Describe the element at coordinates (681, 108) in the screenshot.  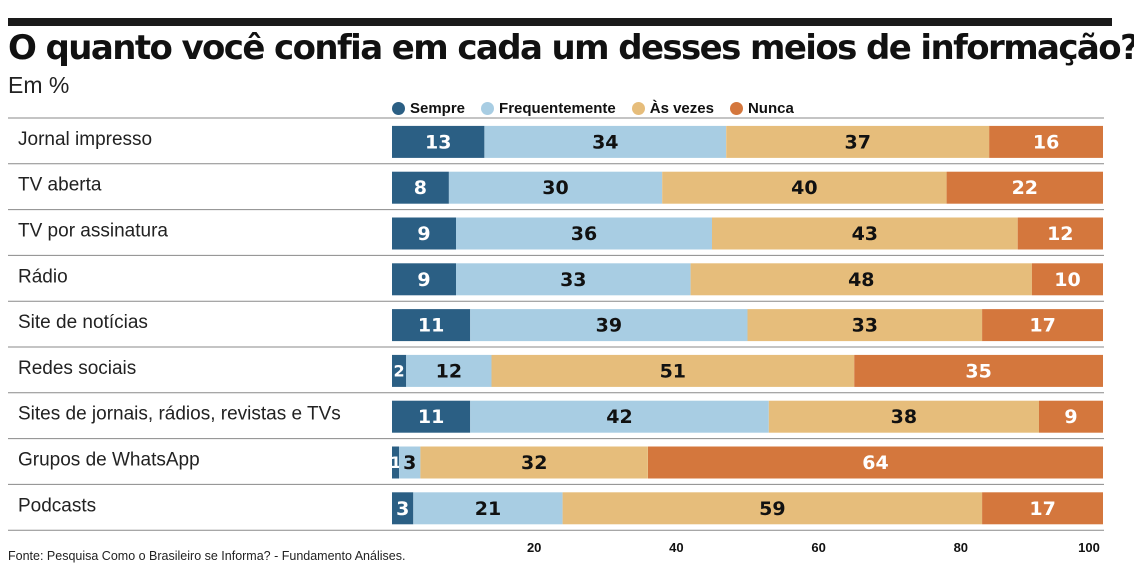
I see `legend-label: Às vezes` at that location.